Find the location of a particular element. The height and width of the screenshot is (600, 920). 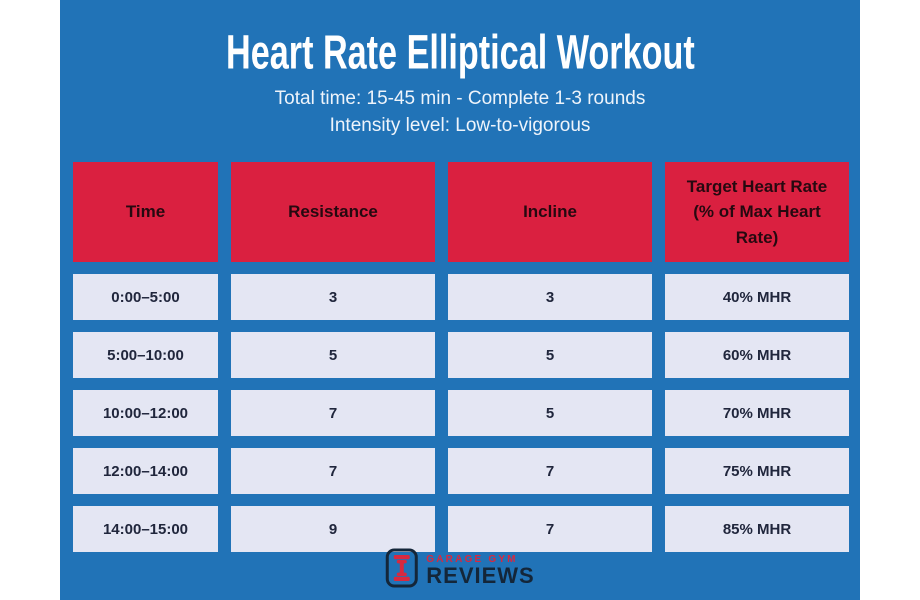

logo-text: GARAGE GYM REVIEWS is located at coordinates (480, 570).